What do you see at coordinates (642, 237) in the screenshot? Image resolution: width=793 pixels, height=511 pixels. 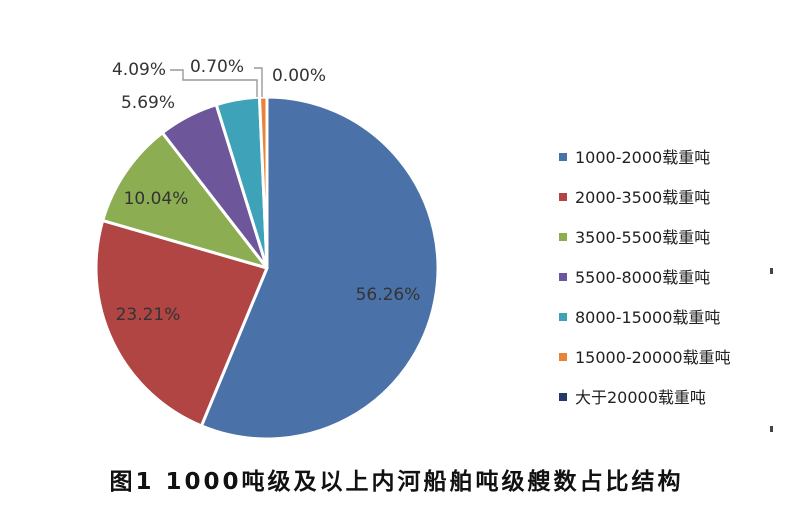 I see `legend-label: 3500-5500载重吨` at bounding box center [642, 237].